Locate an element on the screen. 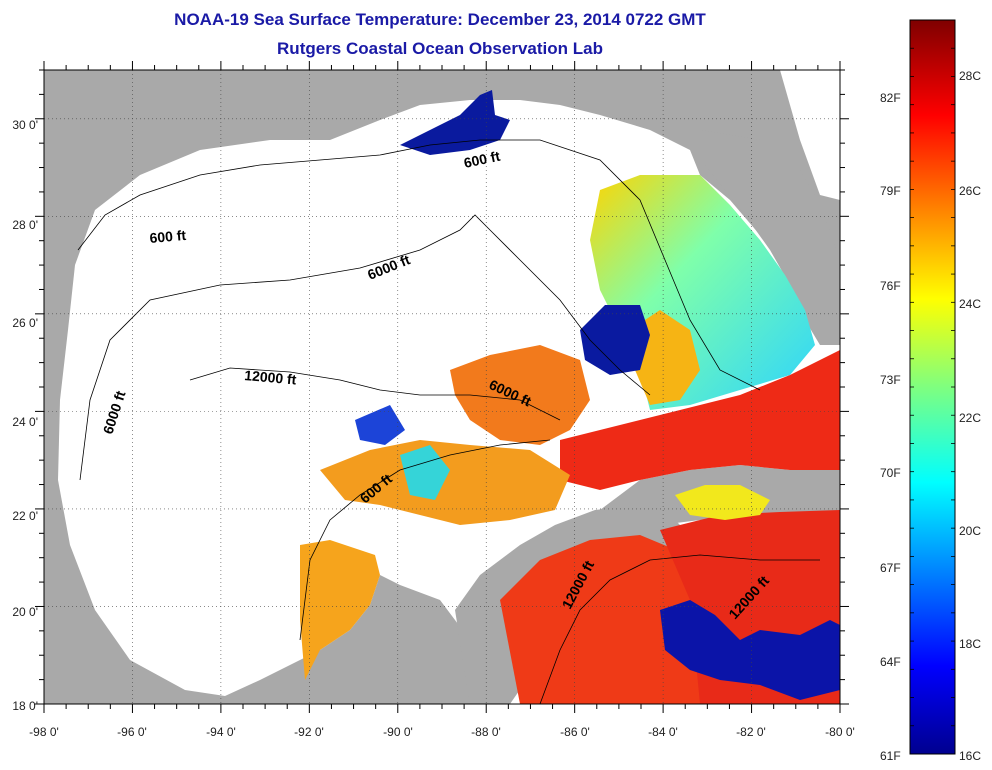 This screenshot has height=770, width=992. lat-label: 24 0' is located at coordinates (25, 422).